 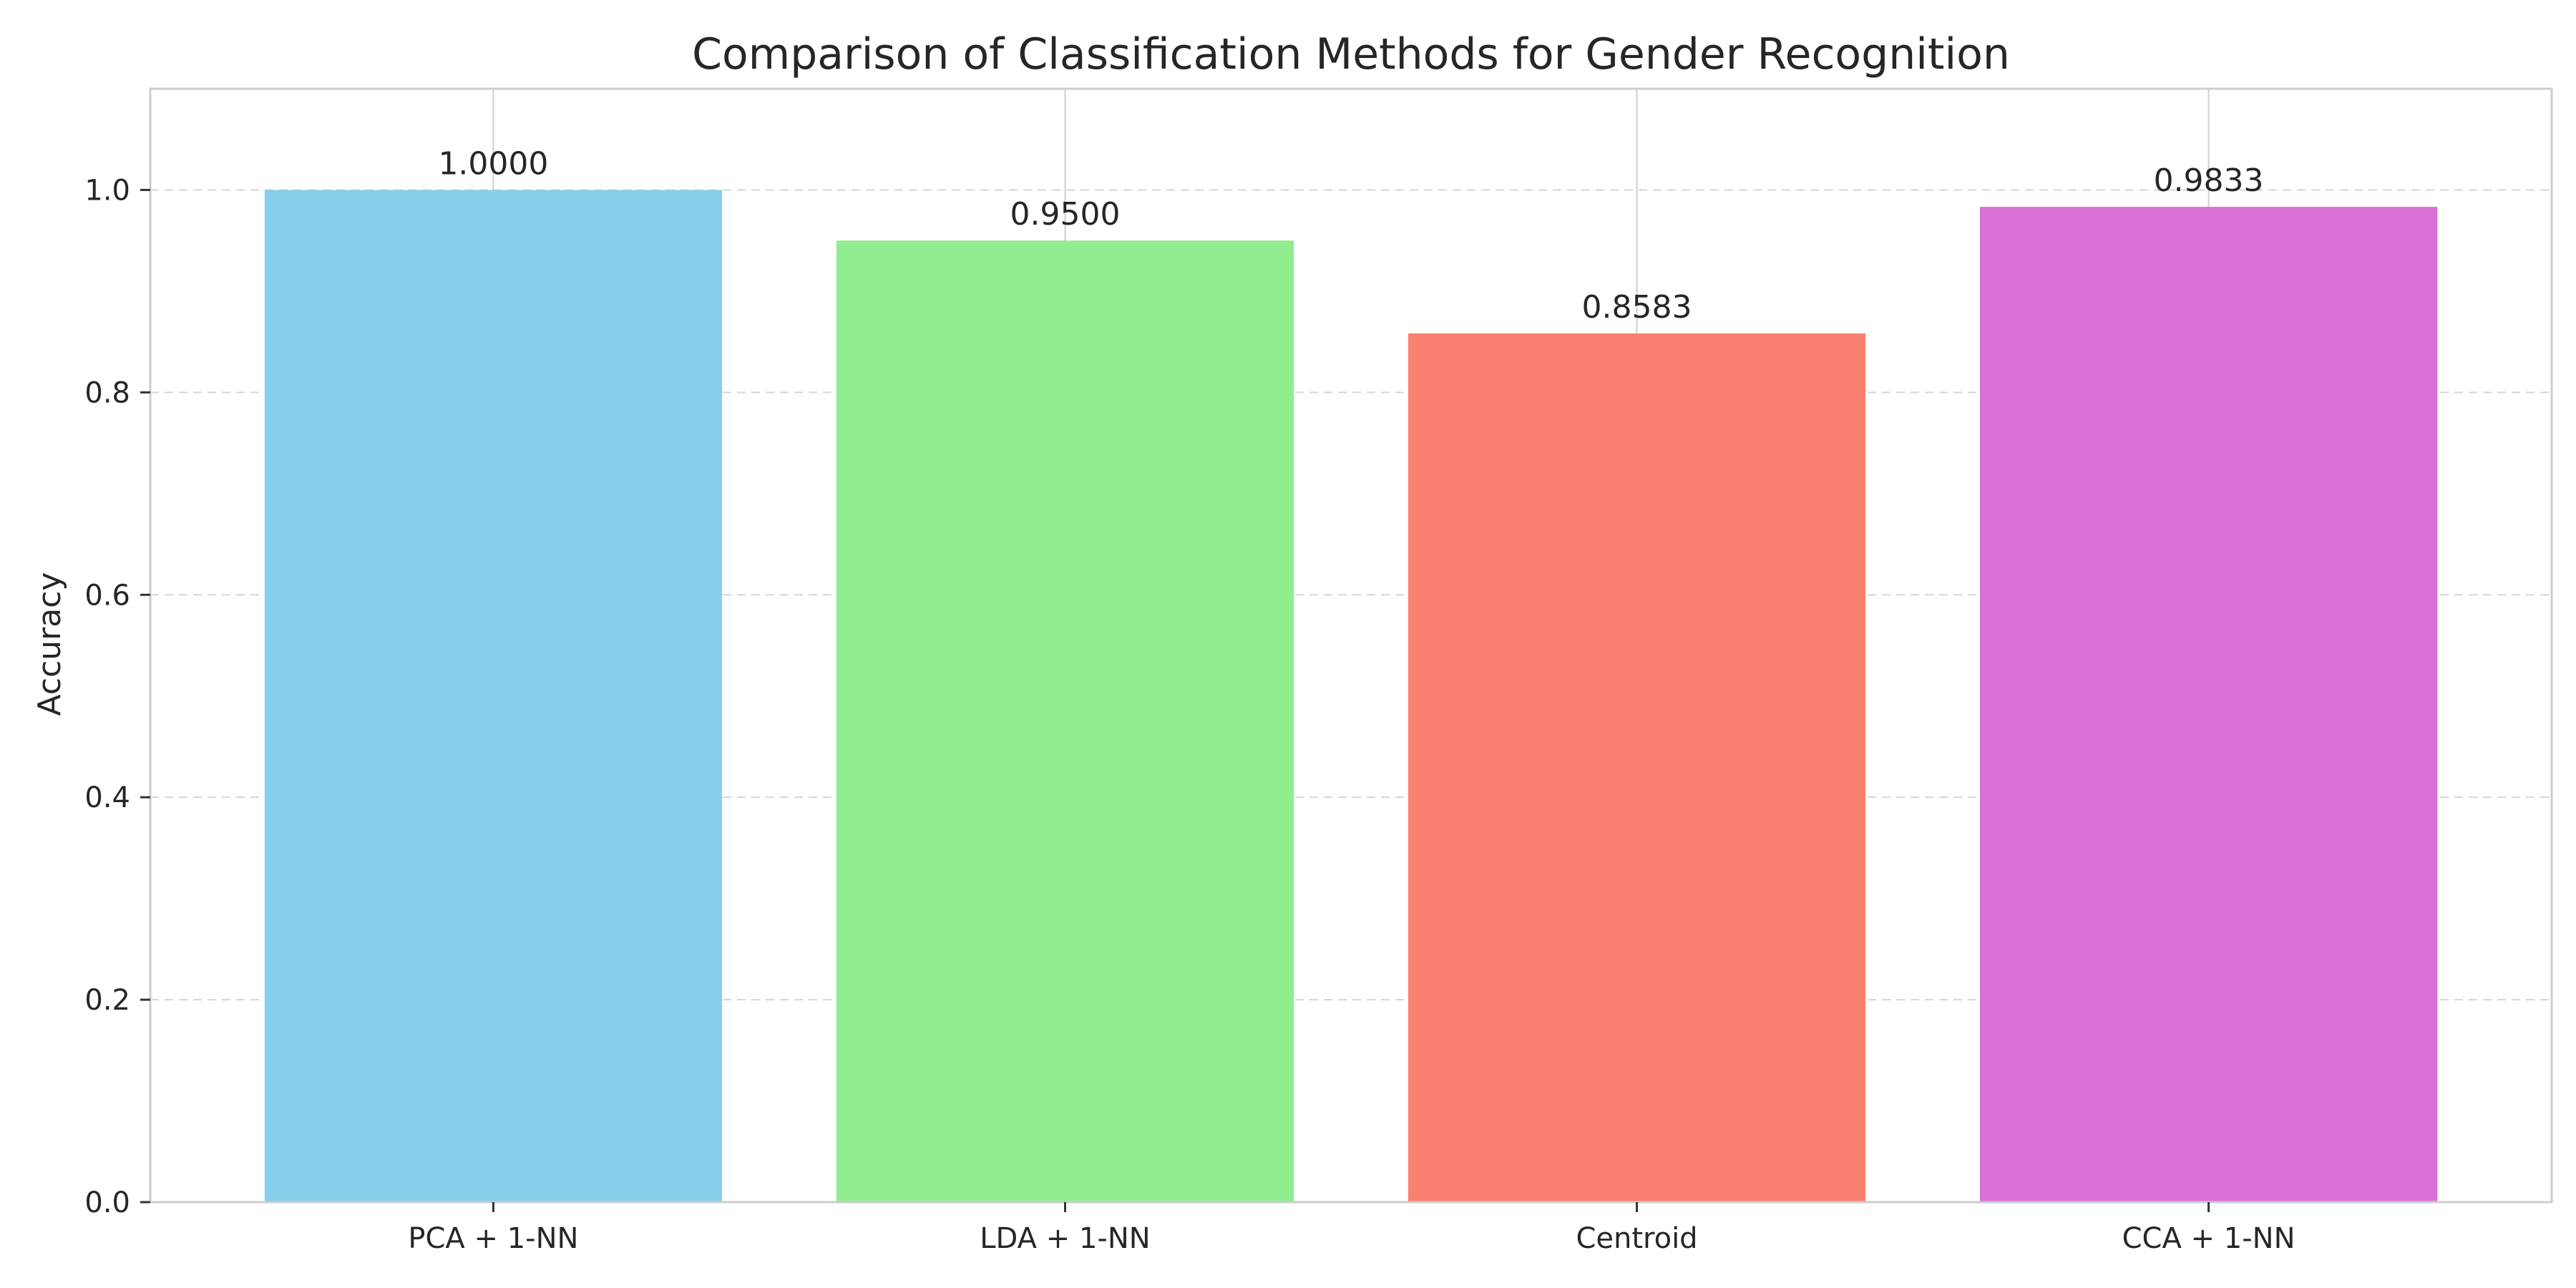 I want to click on y-tick-label: 0.2, so click(x=107, y=1000).